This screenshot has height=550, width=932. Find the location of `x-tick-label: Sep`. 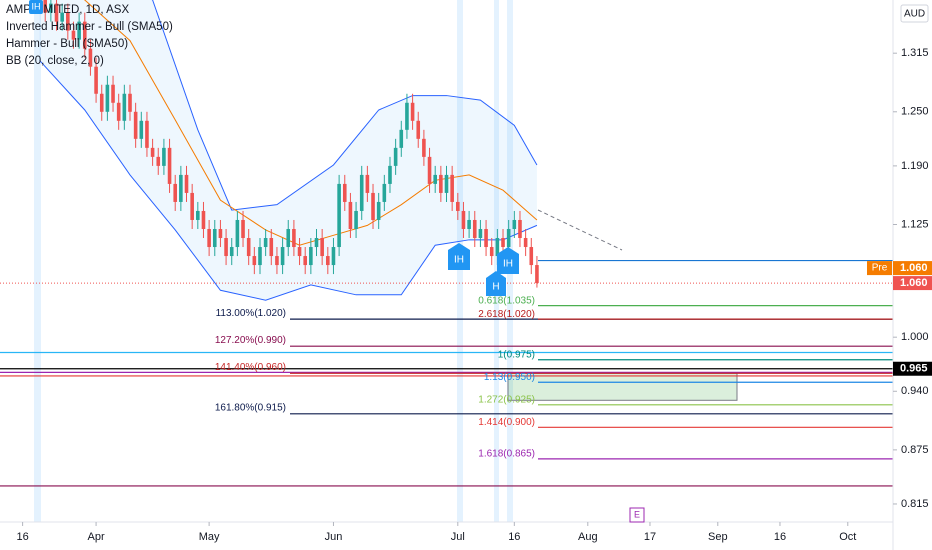

x-tick-label: Sep is located at coordinates (718, 537).